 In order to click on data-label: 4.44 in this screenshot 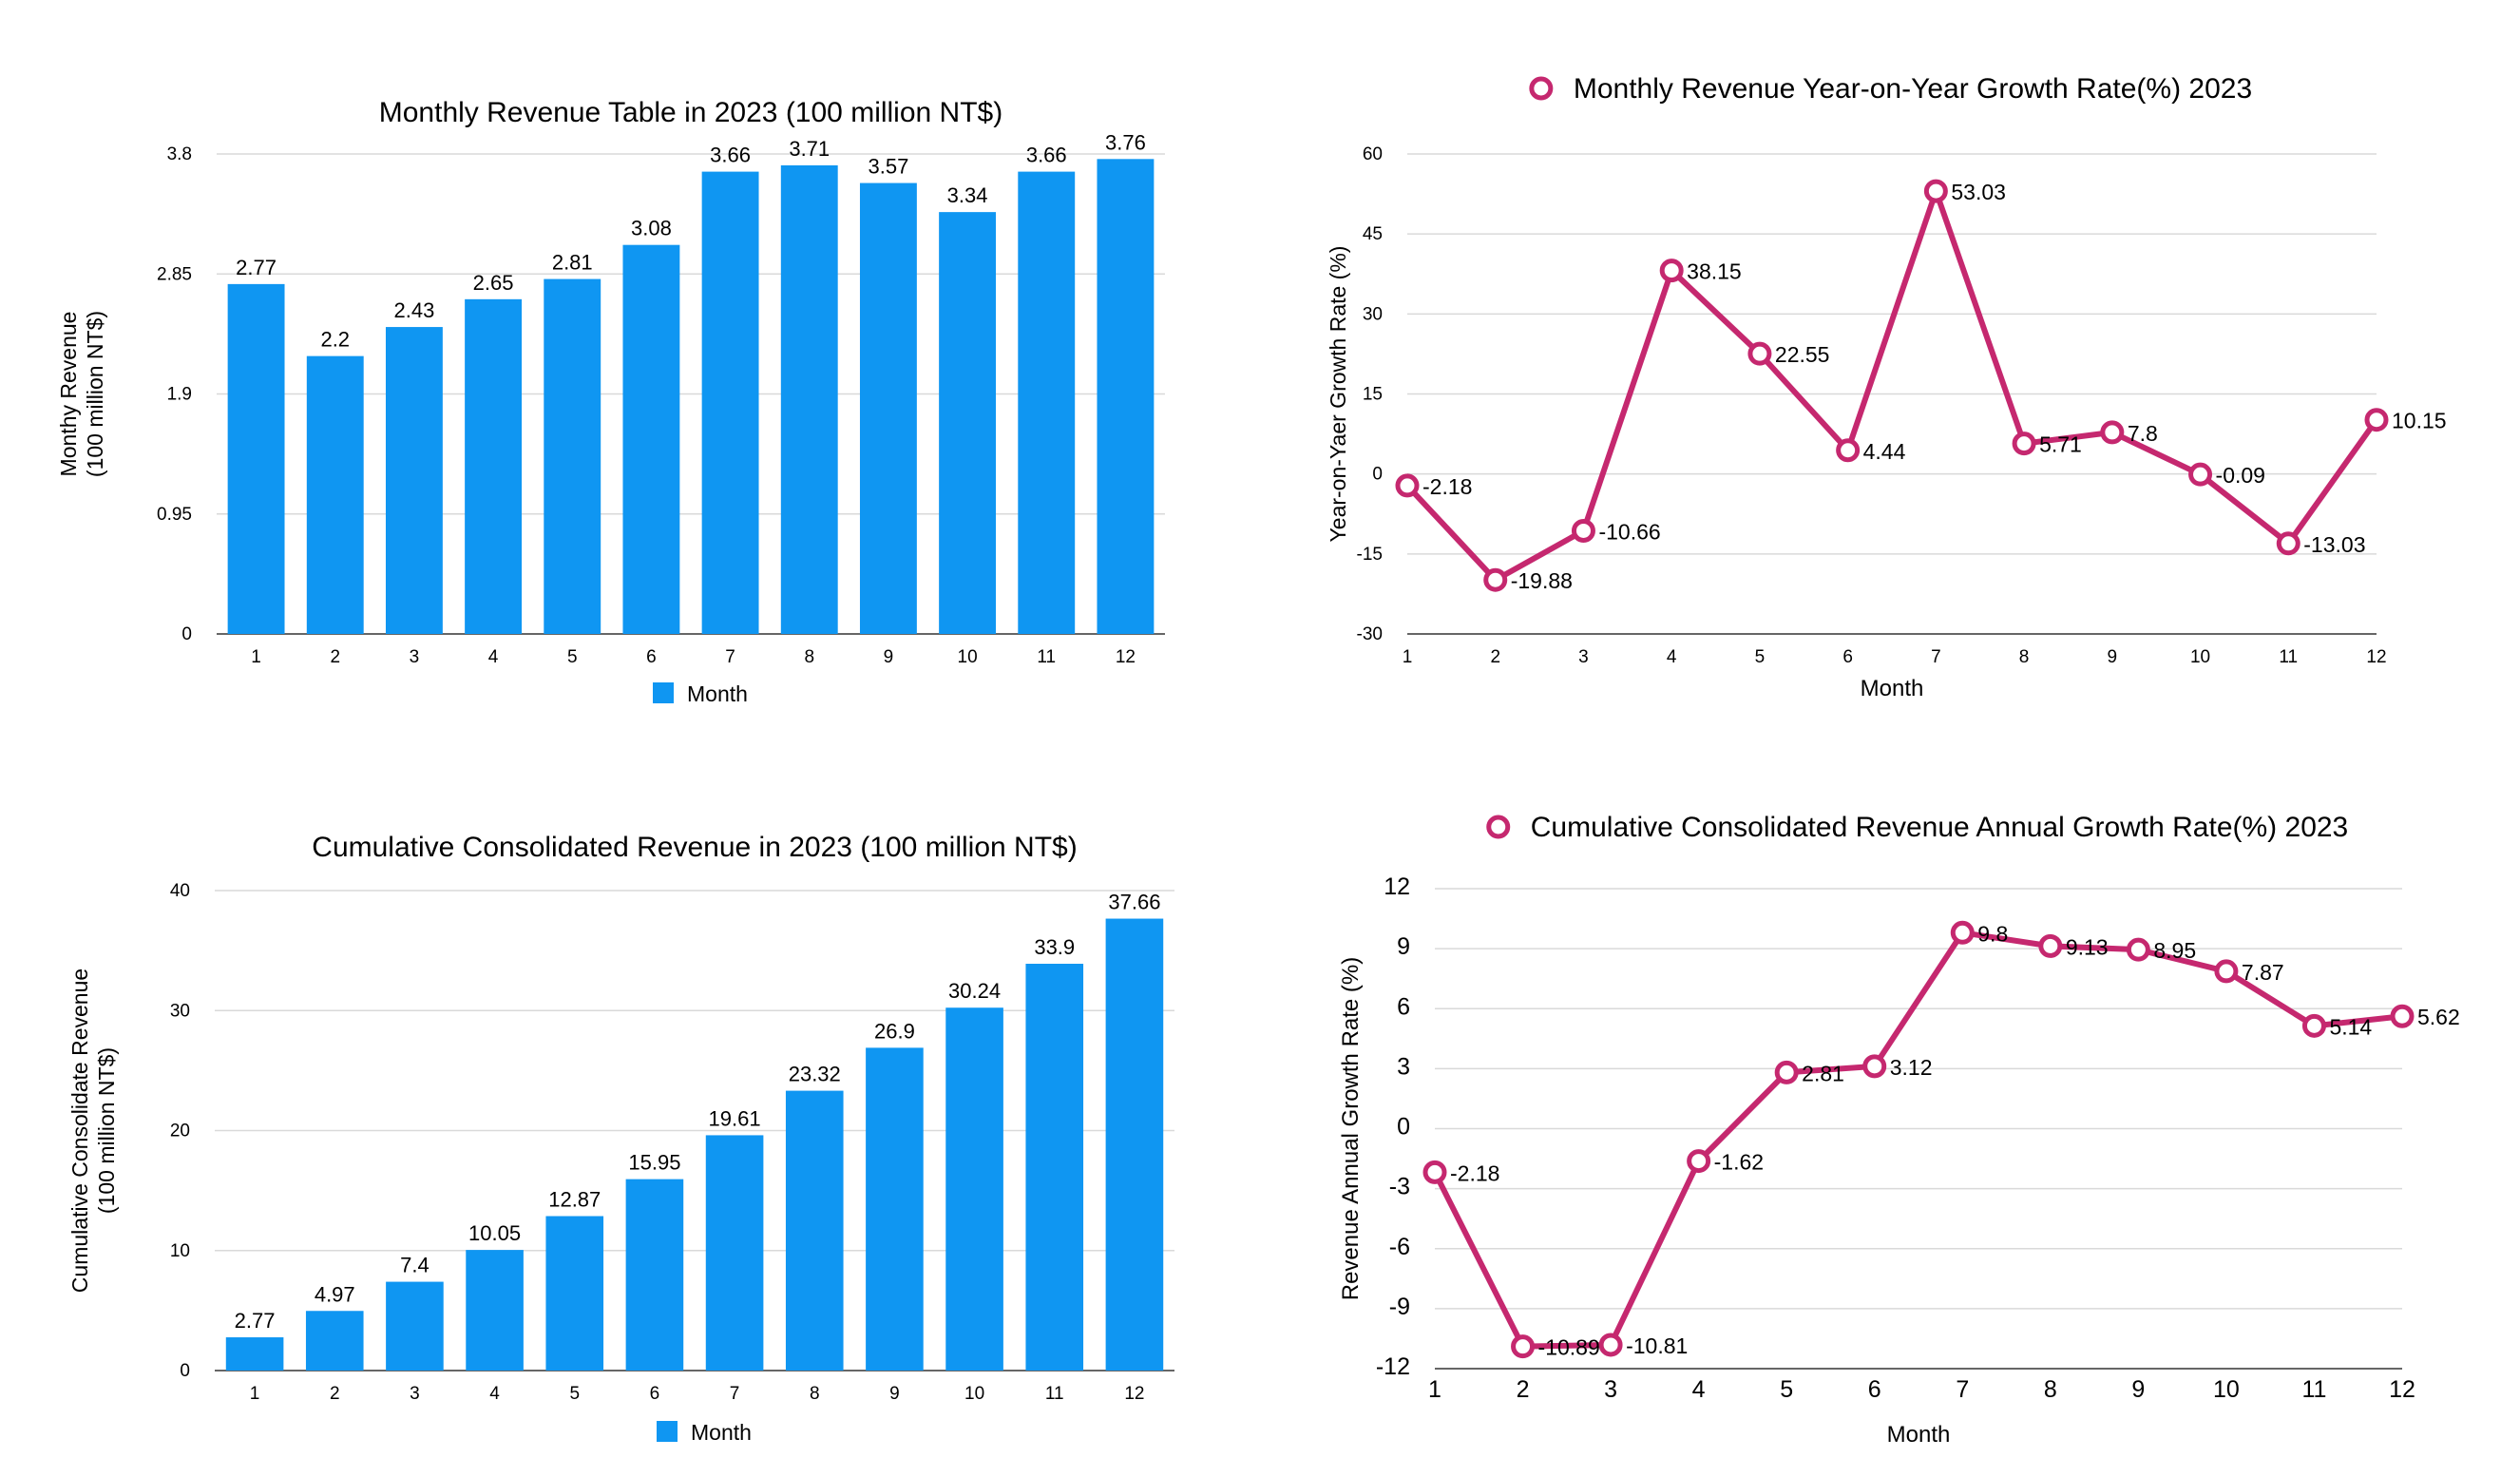, I will do `click(1884, 451)`.